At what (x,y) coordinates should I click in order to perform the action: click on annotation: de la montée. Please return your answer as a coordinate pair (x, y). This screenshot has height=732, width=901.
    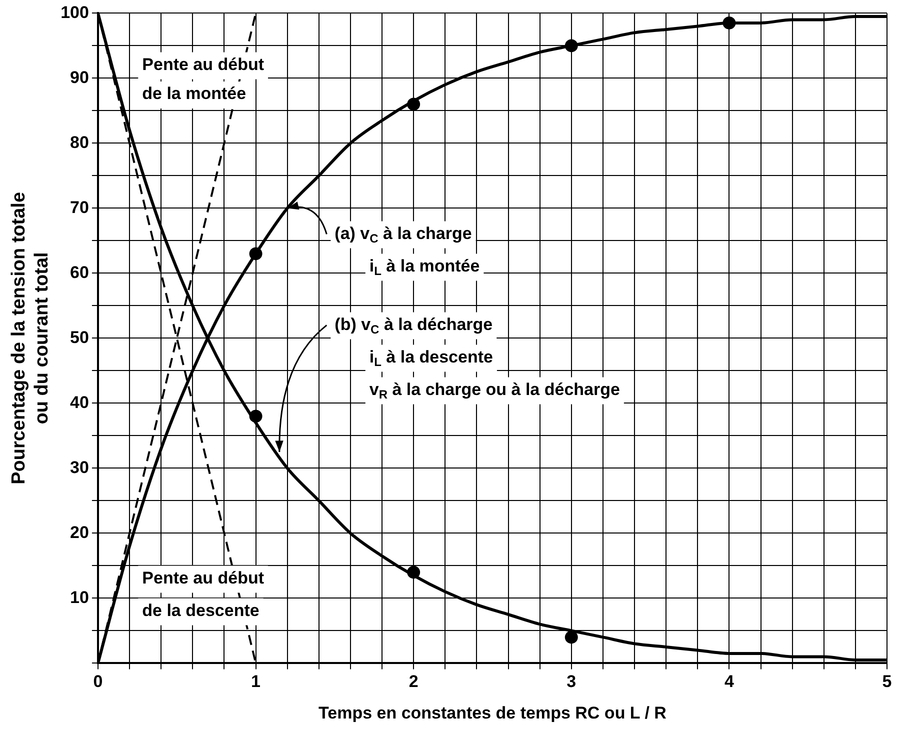
    Looking at the image, I should click on (194, 94).